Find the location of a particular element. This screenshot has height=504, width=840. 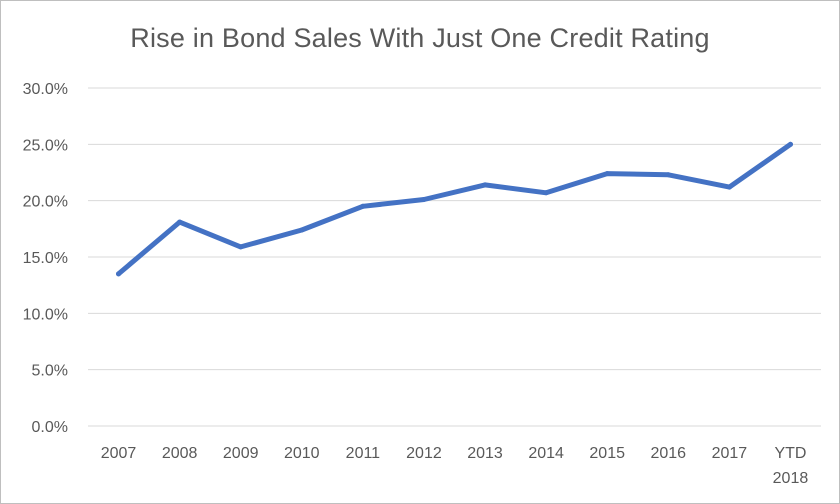

x-tick-label: 2016 is located at coordinates (668, 453).